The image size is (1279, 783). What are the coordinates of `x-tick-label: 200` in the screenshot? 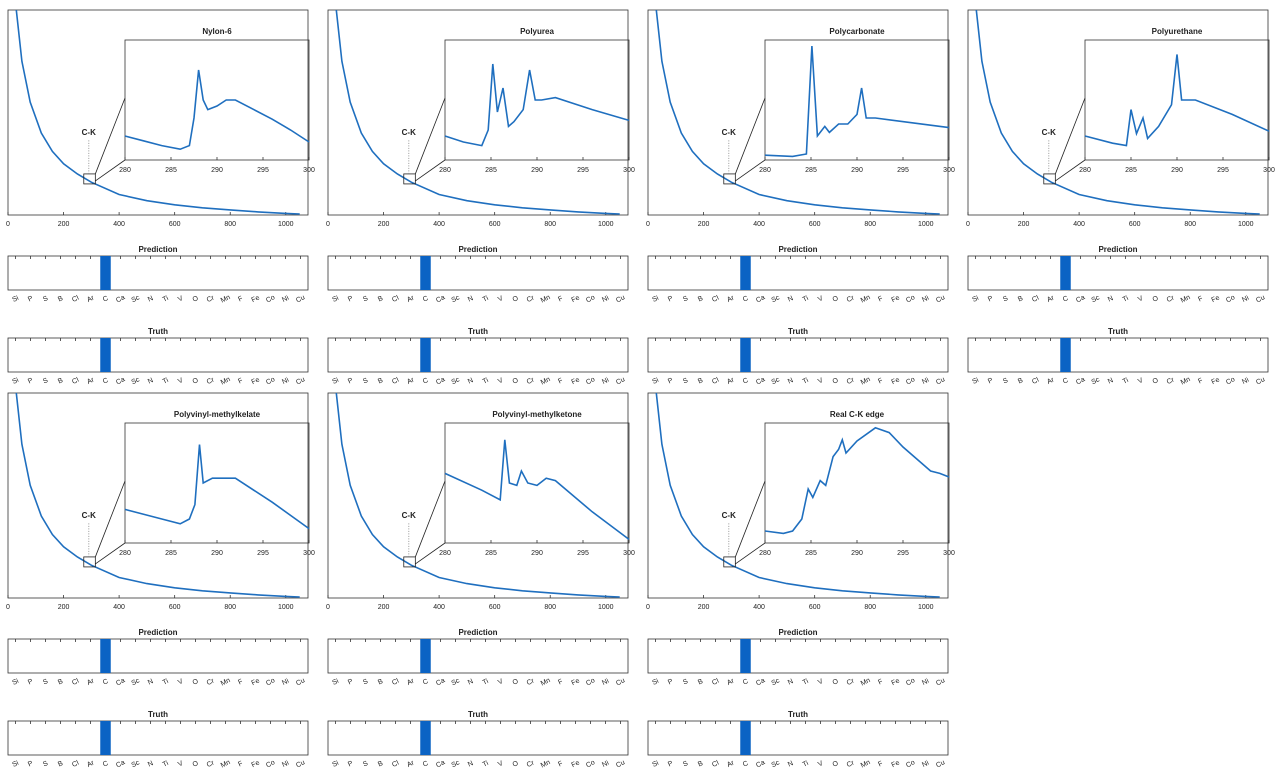 It's located at (1024, 224).